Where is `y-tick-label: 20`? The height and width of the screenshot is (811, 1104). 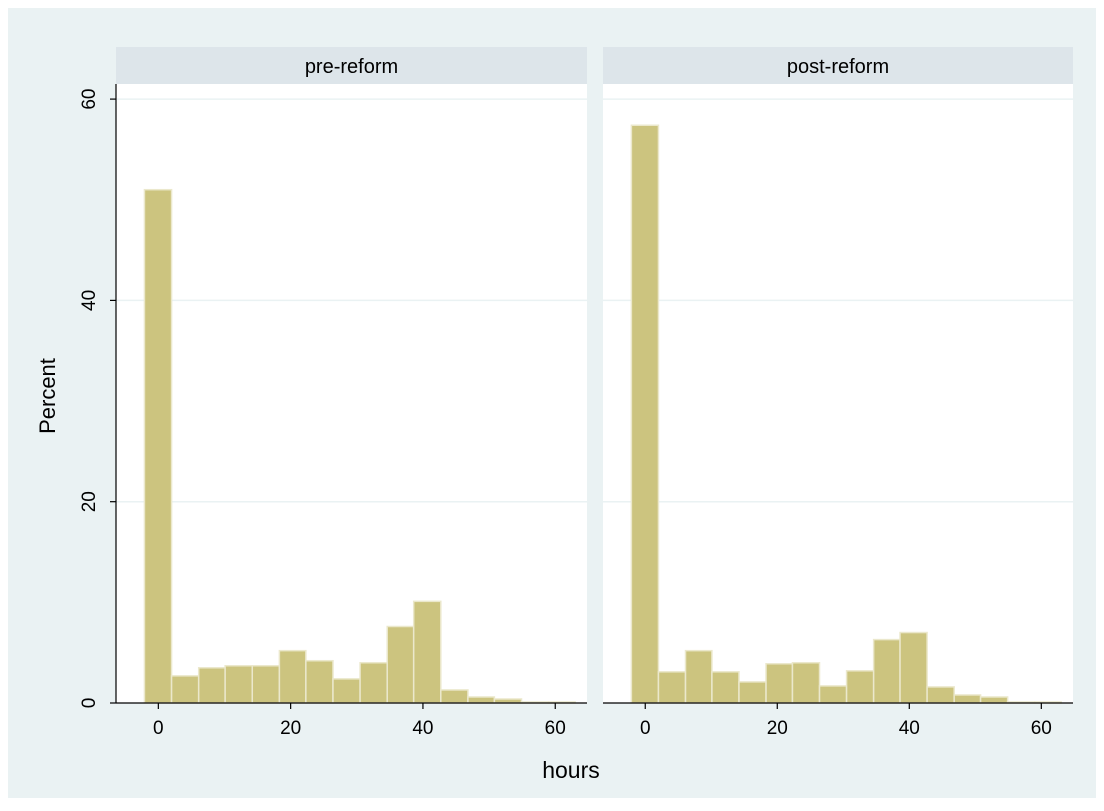 y-tick-label: 20 is located at coordinates (89, 501).